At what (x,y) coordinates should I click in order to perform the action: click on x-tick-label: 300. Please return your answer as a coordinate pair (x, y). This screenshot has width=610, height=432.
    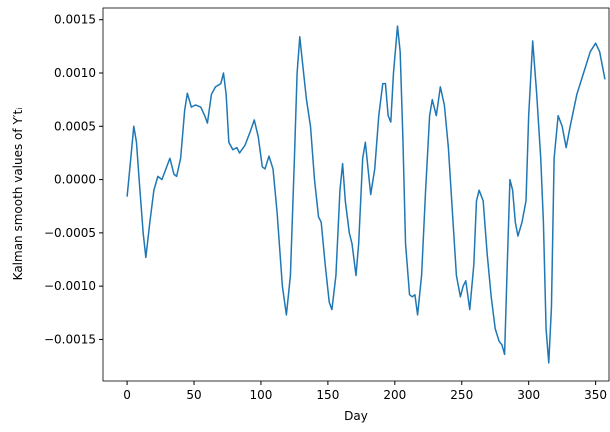
    Looking at the image, I should click on (528, 395).